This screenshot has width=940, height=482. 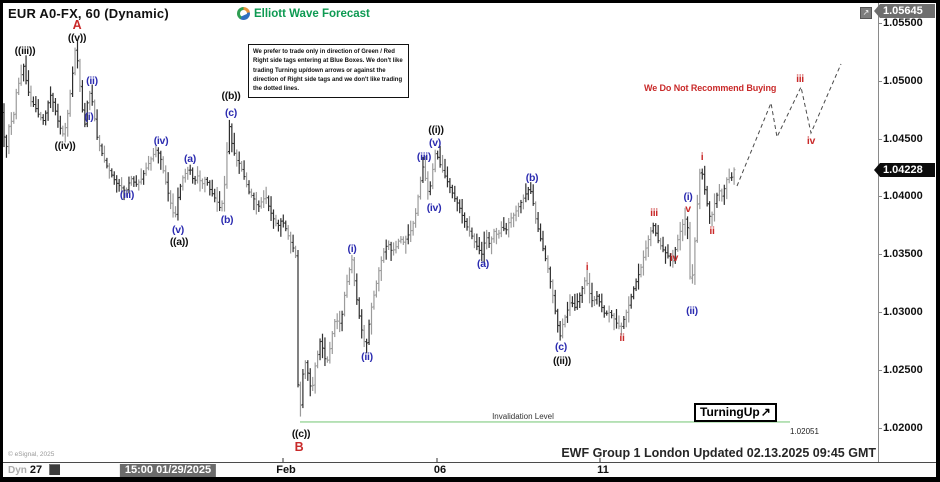 I want to click on wave-label: v, so click(x=688, y=209).